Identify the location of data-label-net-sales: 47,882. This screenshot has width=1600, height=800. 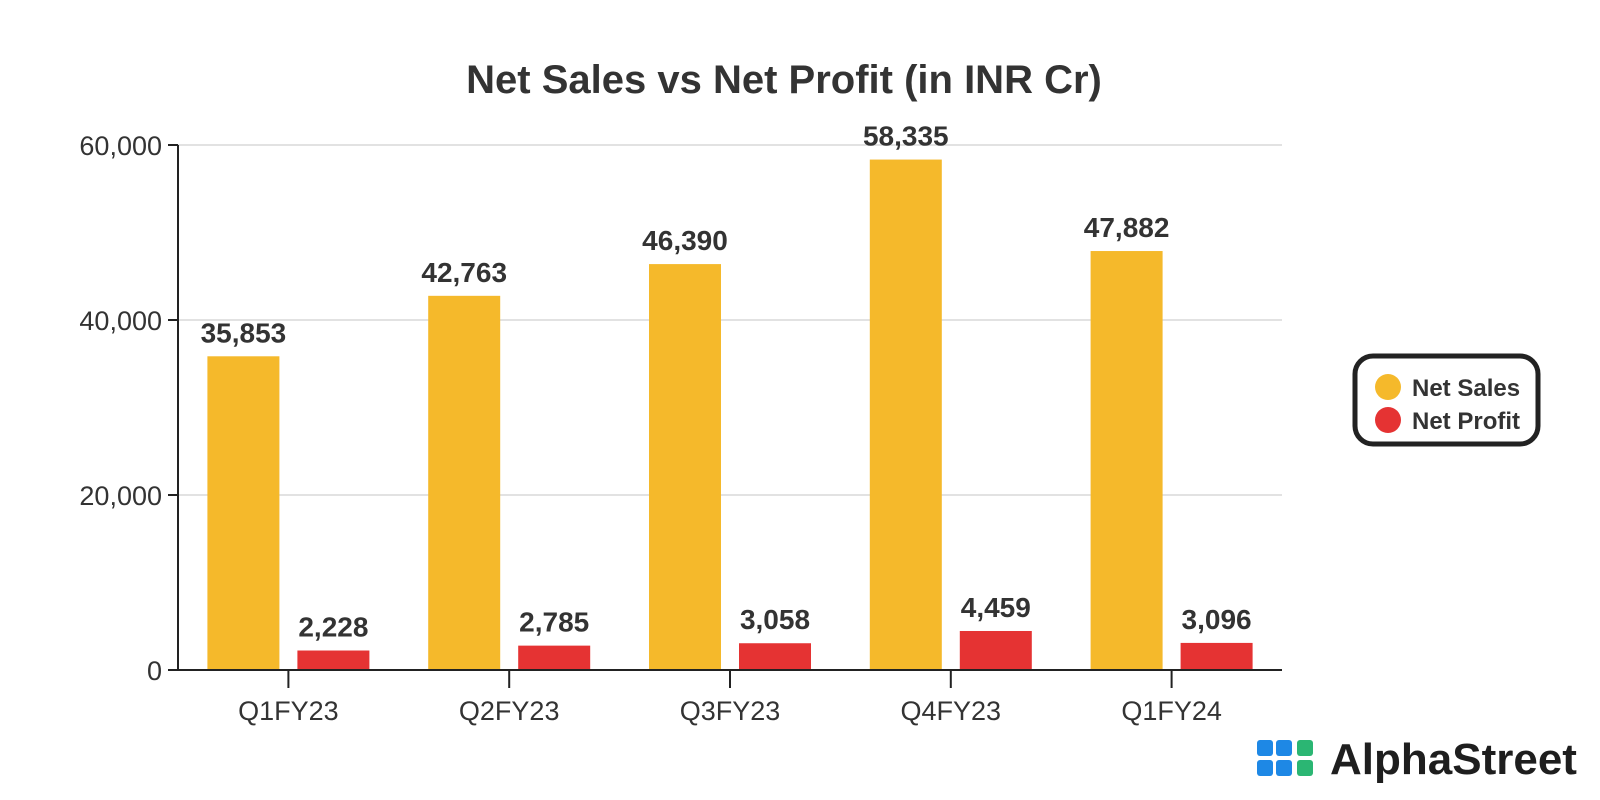
(1127, 227).